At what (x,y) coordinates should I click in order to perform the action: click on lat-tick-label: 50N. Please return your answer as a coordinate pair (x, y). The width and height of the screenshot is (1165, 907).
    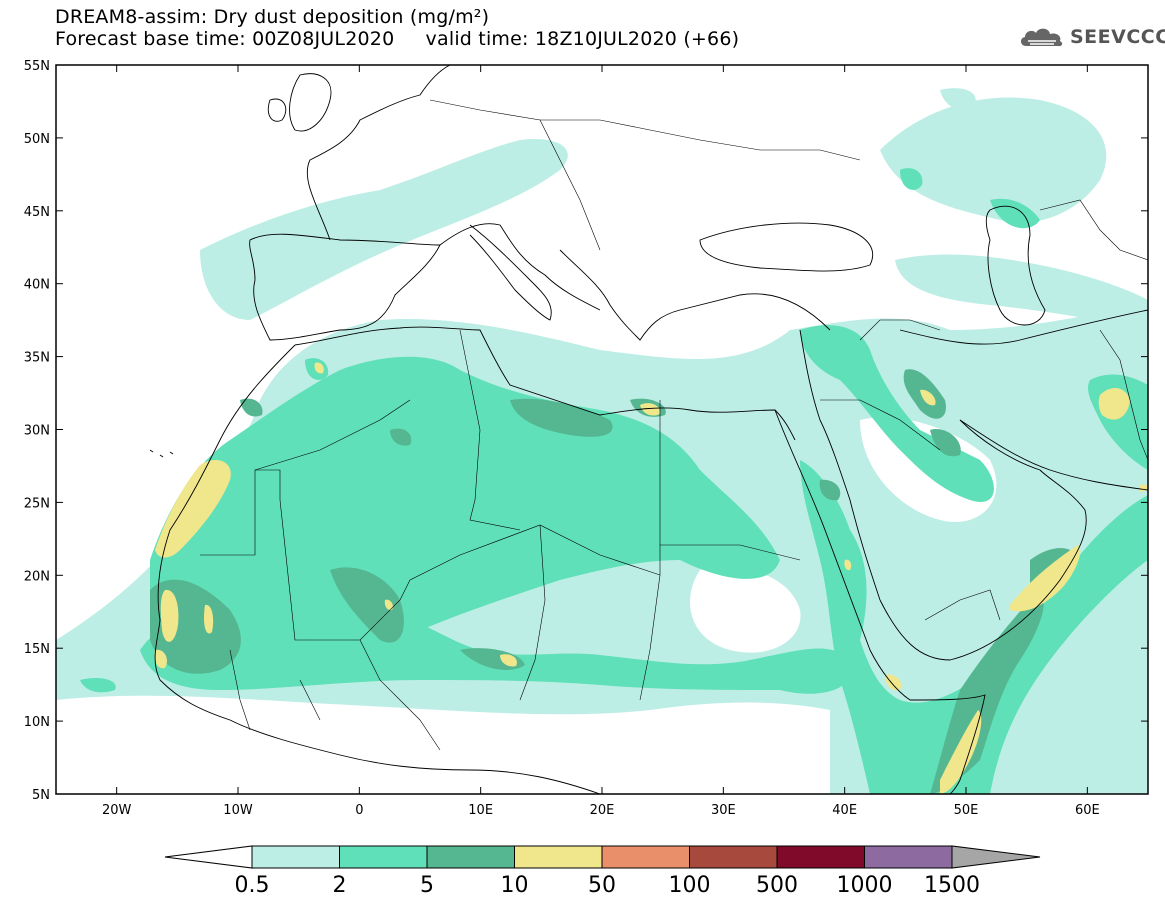
    Looking at the image, I should click on (37, 139).